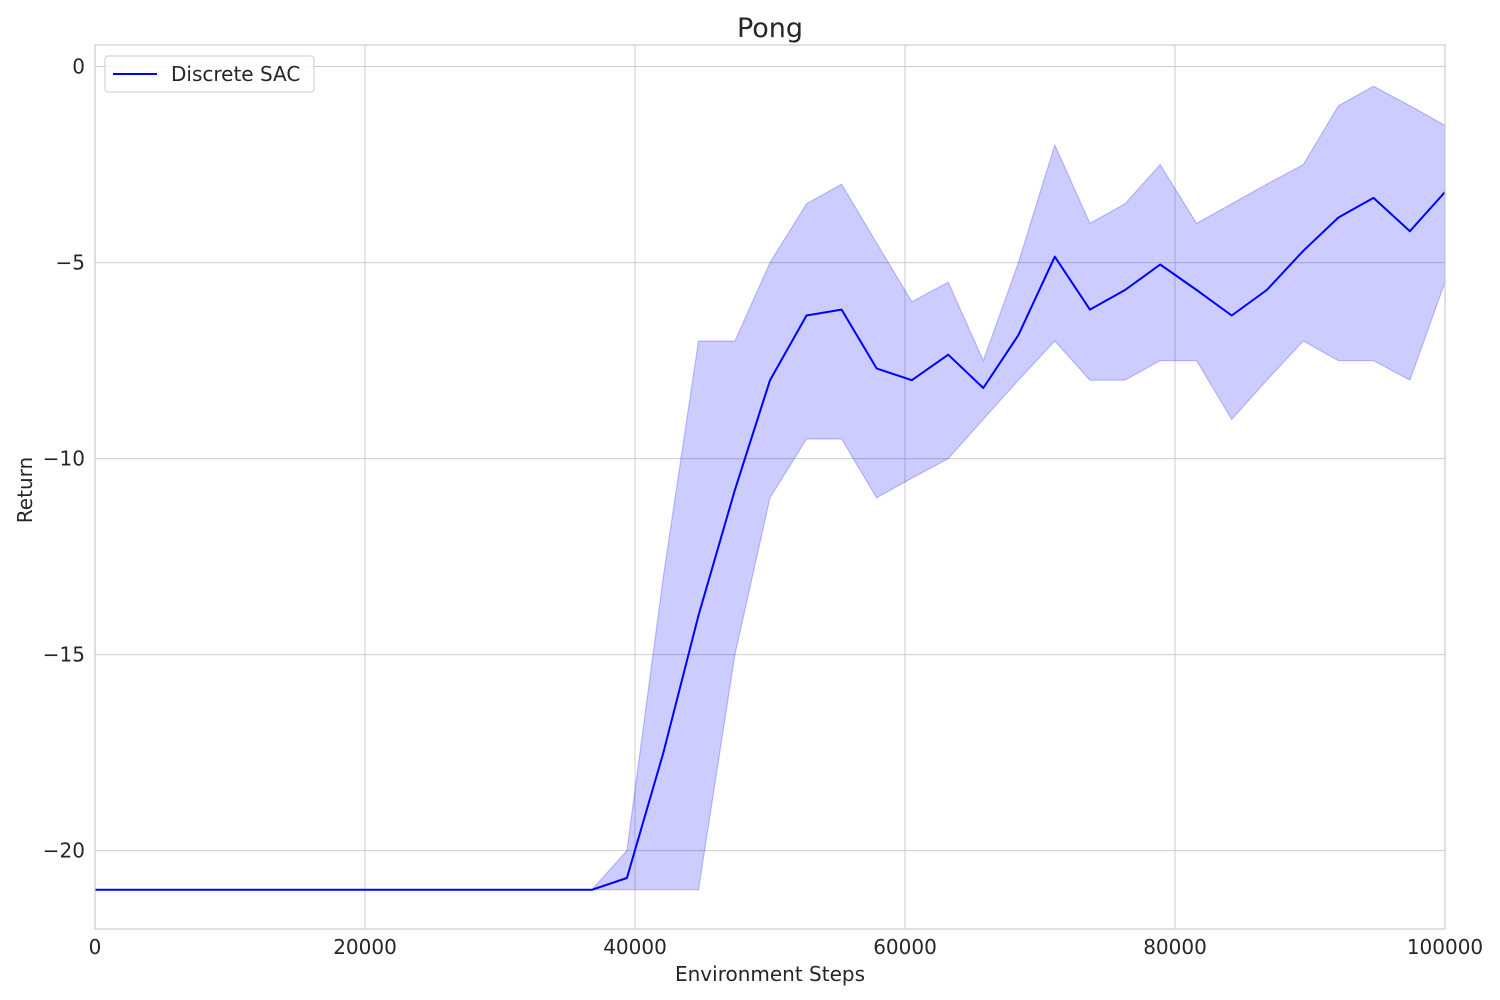 Image resolution: width=1500 pixels, height=1000 pixels. Describe the element at coordinates (635, 947) in the screenshot. I see `x-tick-label: 40000` at that location.